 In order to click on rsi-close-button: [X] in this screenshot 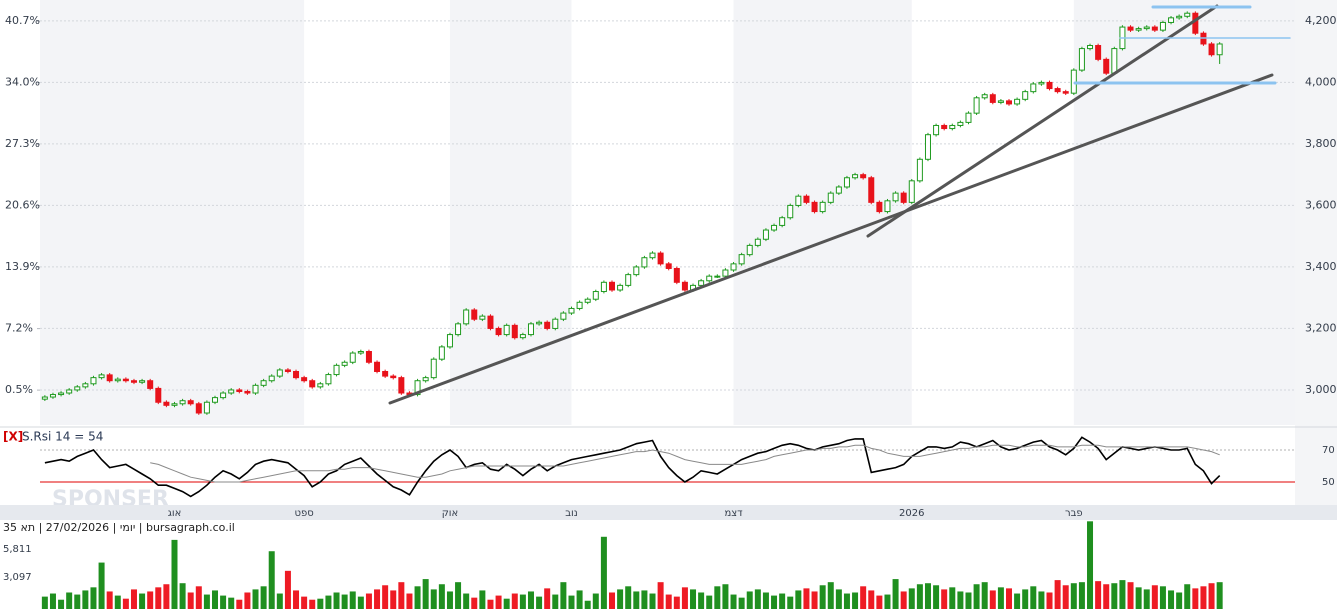, I will do `click(13, 437)`.